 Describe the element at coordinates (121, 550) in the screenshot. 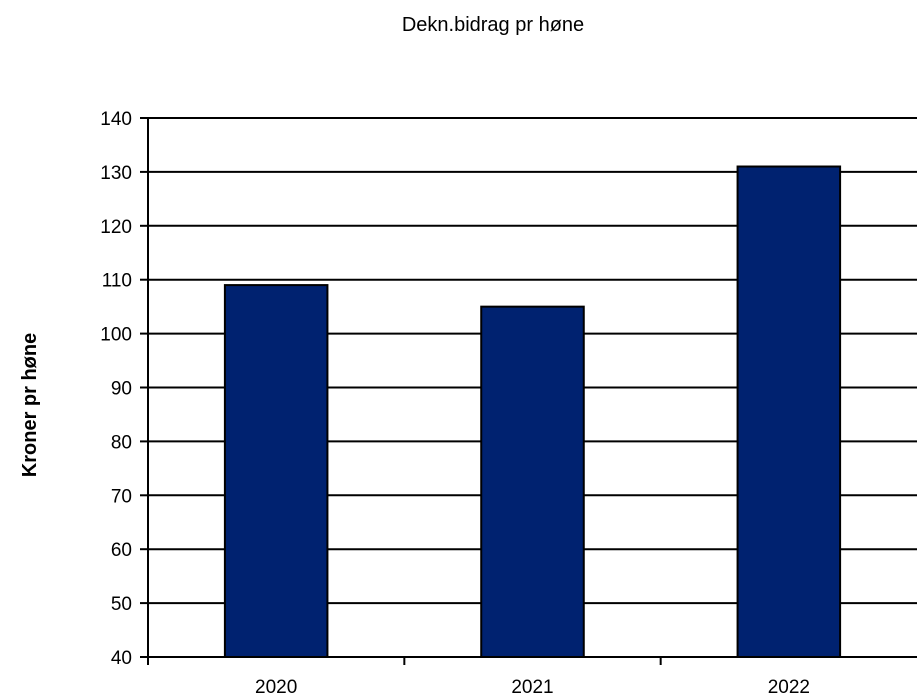

I see `y-tick-label: 60` at that location.